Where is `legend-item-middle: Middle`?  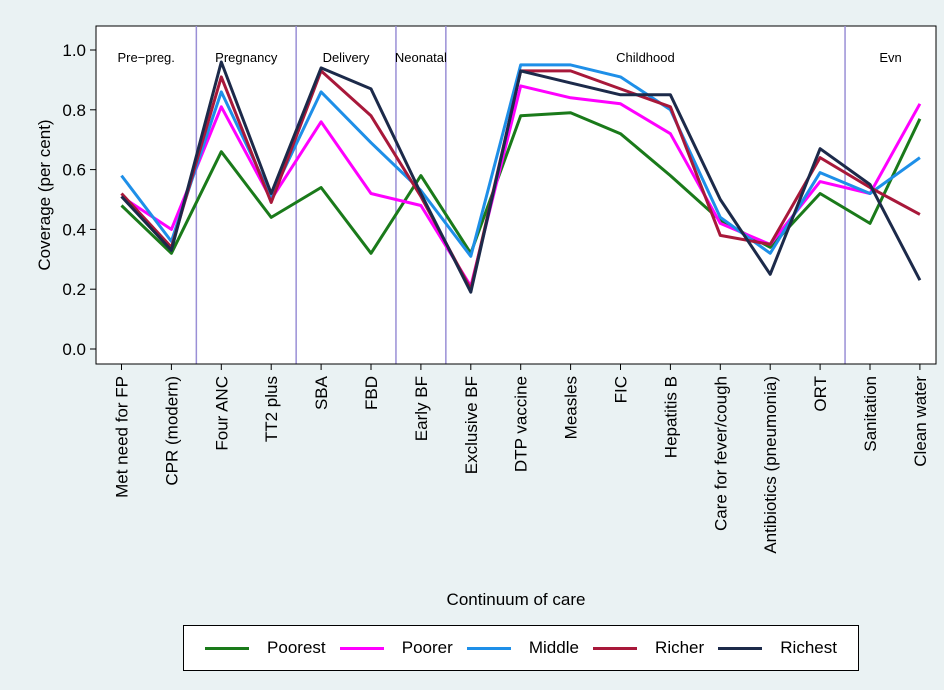
legend-item-middle: Middle is located at coordinates (522, 648).